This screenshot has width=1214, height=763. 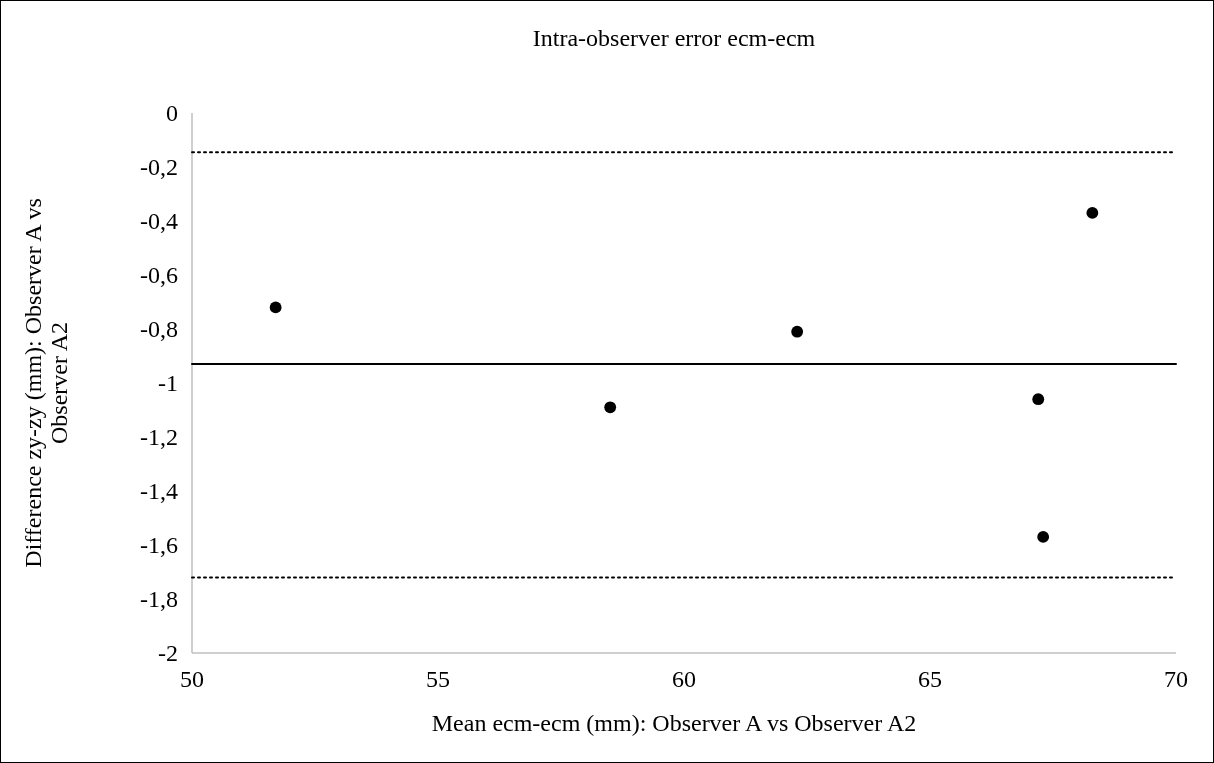 What do you see at coordinates (438, 679) in the screenshot?
I see `x-tick-label: 55` at bounding box center [438, 679].